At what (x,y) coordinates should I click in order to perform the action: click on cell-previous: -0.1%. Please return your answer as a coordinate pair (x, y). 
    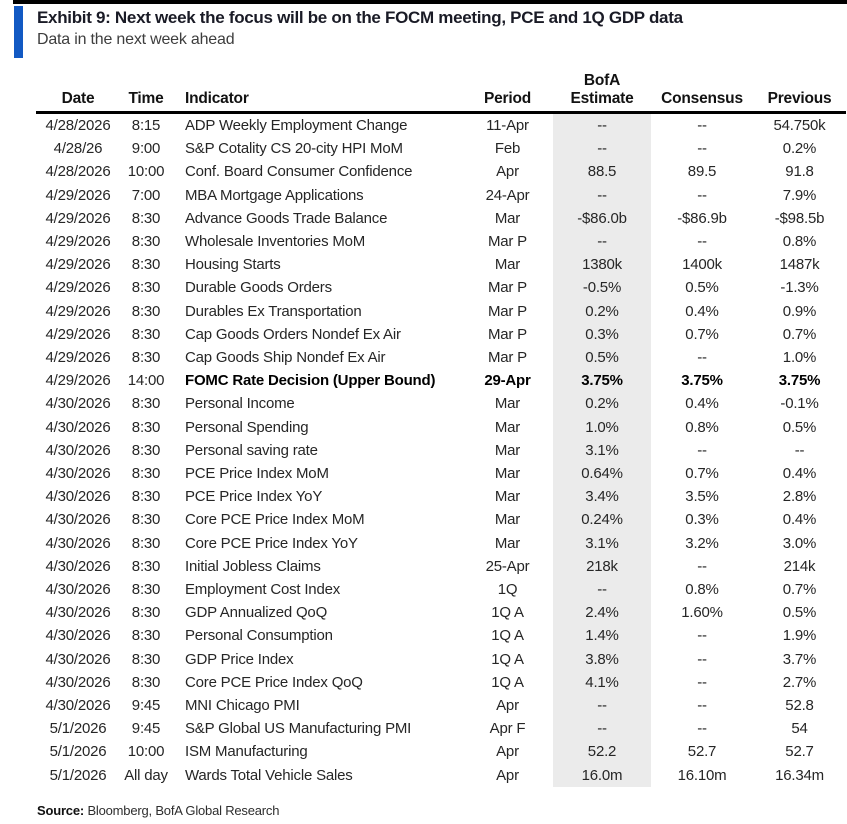
    Looking at the image, I should click on (799, 404).